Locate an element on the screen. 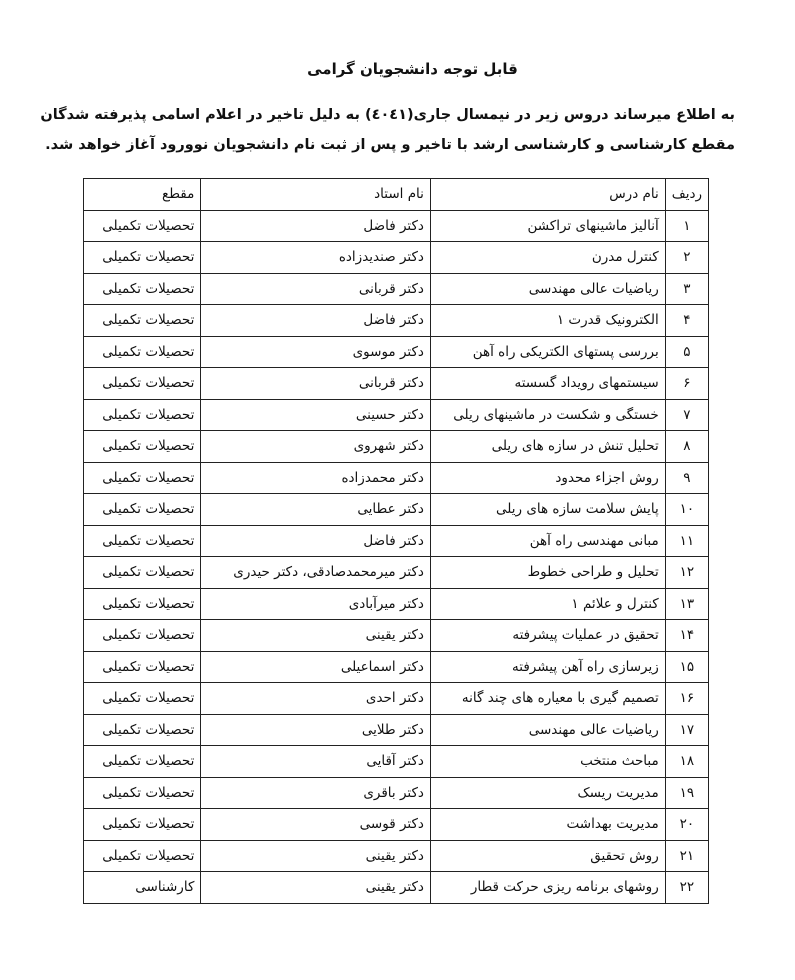  course-name-cell: ریاضیات عالی مهندسی is located at coordinates (547, 729).